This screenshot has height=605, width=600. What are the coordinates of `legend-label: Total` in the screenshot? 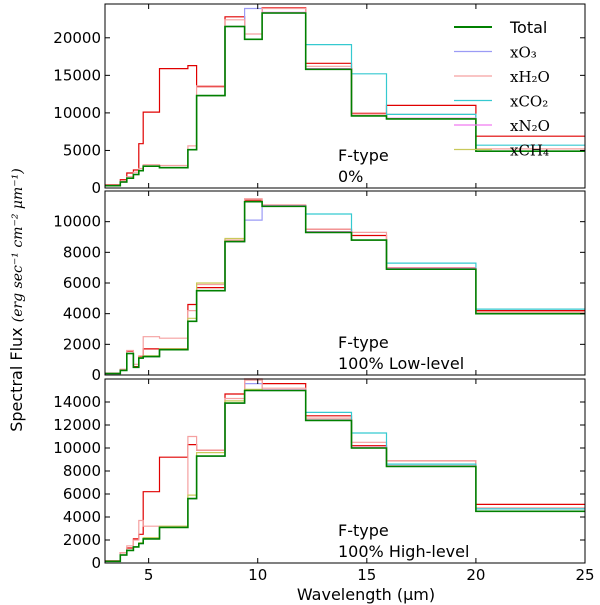 It's located at (528, 27).